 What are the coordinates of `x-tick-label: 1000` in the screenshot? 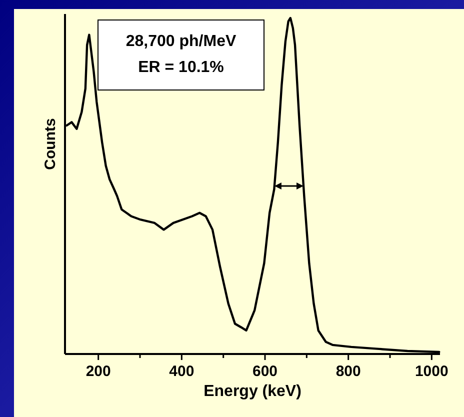 It's located at (431, 371).